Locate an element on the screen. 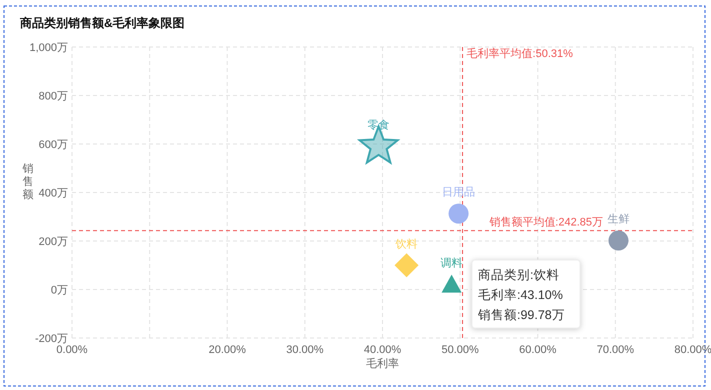  series-label: 零食 is located at coordinates (379, 125).